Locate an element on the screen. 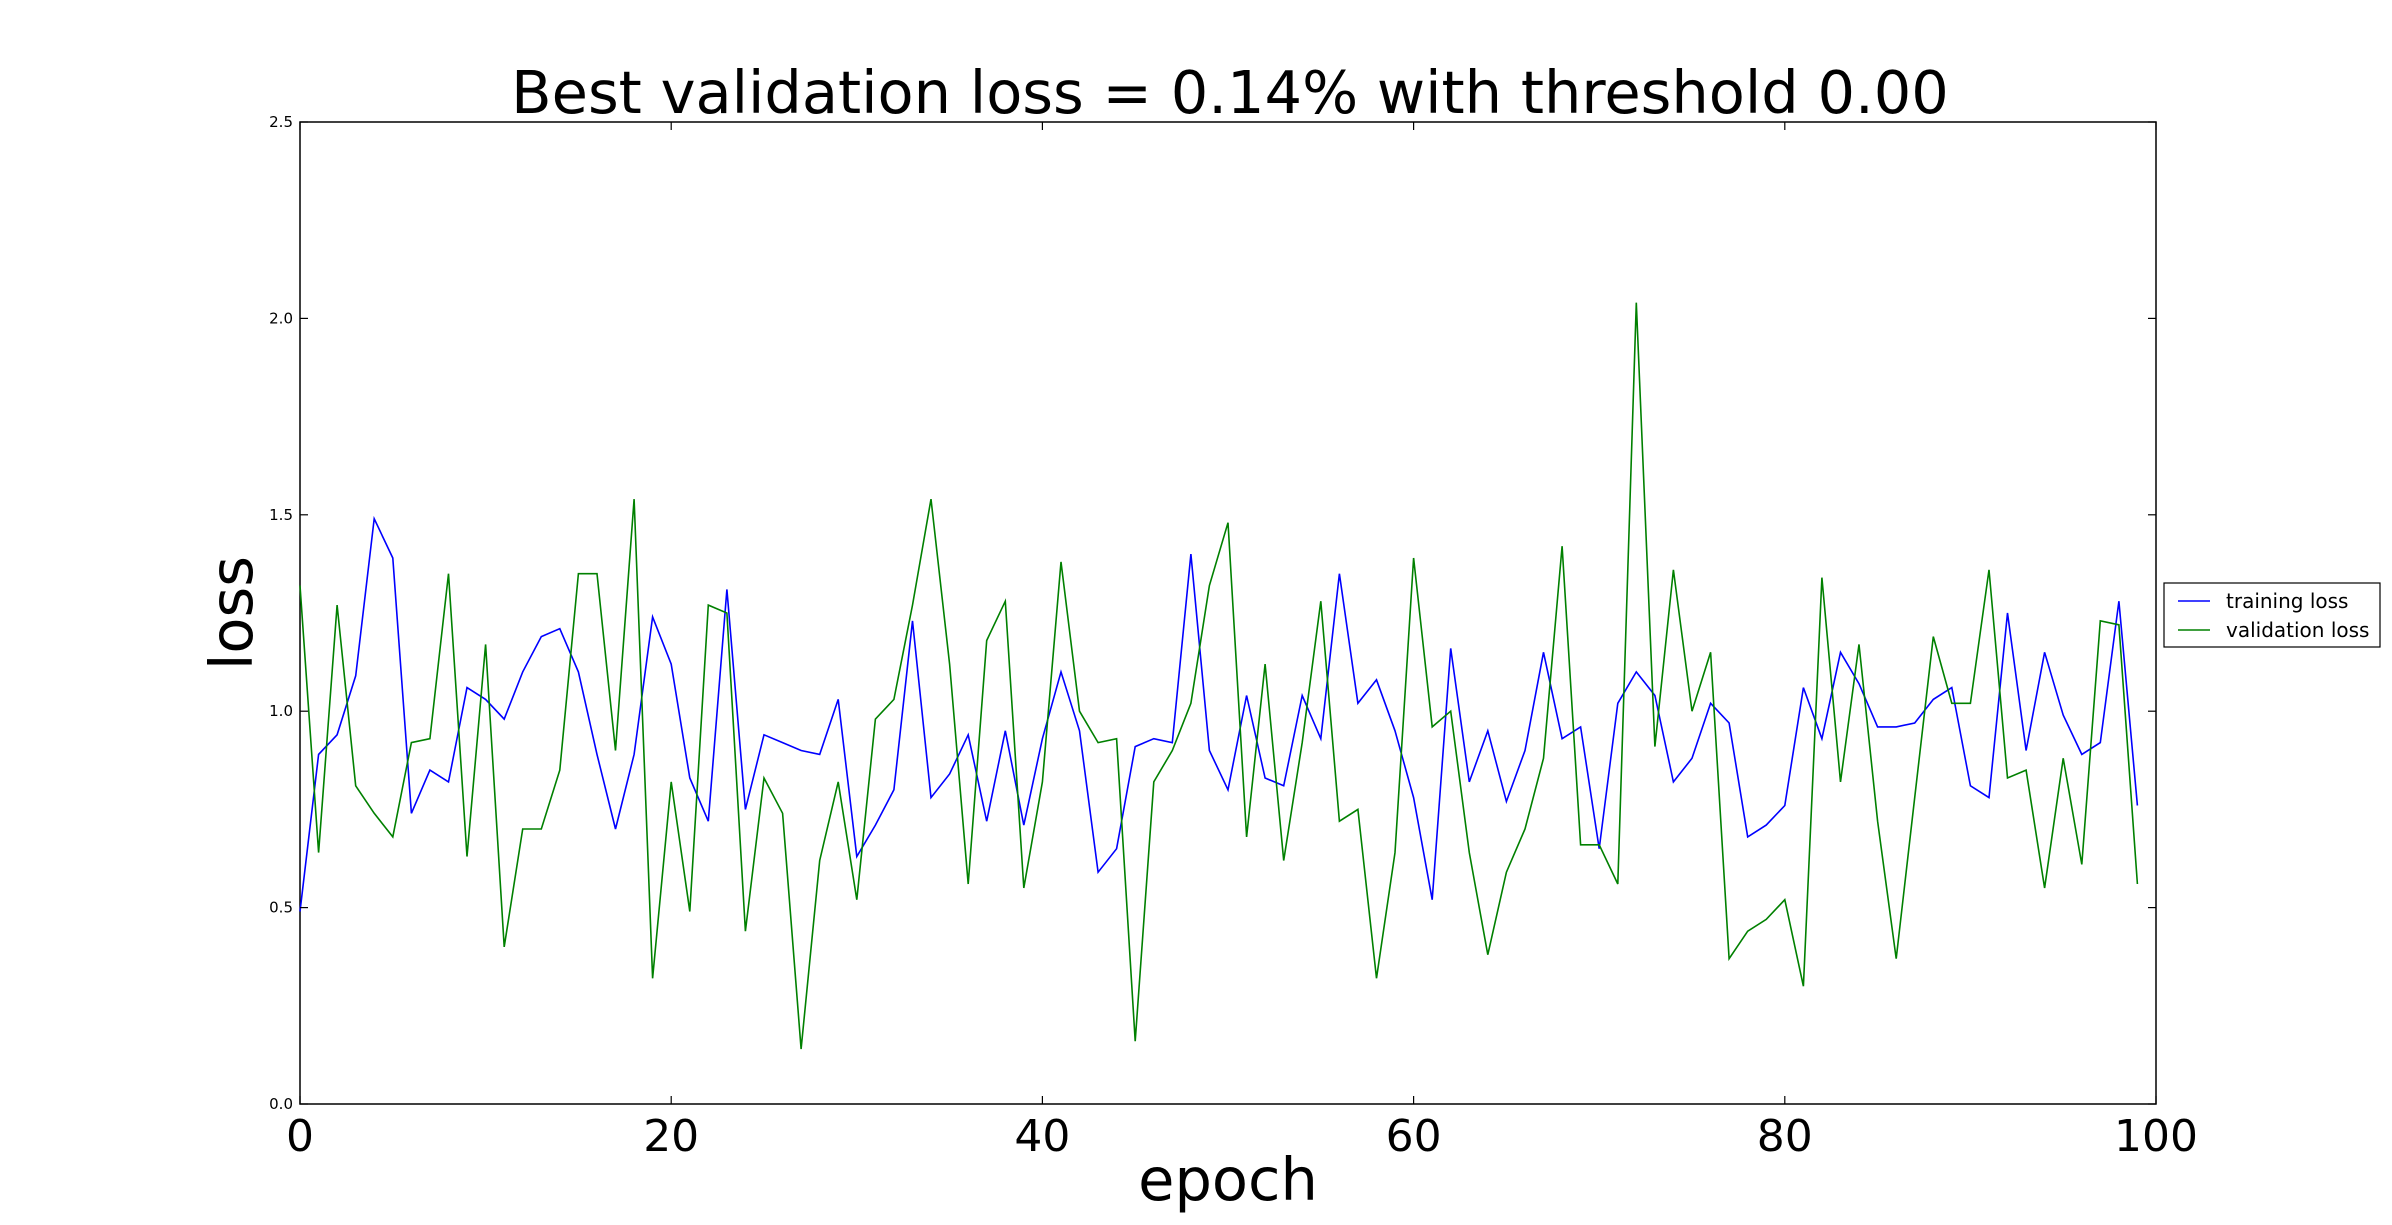 The height and width of the screenshot is (1225, 2392). y-tick-label: 1.5 is located at coordinates (281, 515).